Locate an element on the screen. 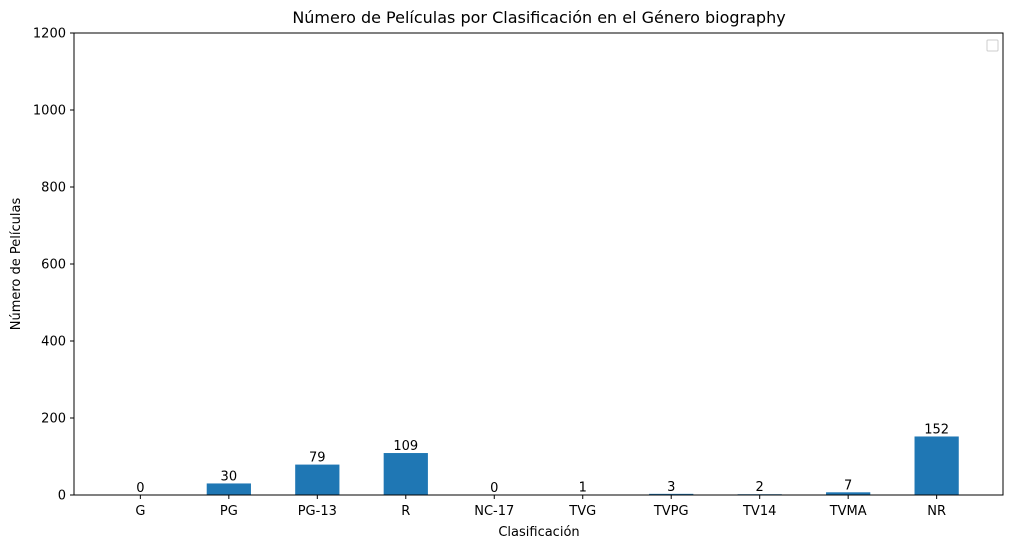 This screenshot has width=1014, height=548. y-axis-ticks: 0 200 400 600 800 1000 1200 is located at coordinates (53, 265).